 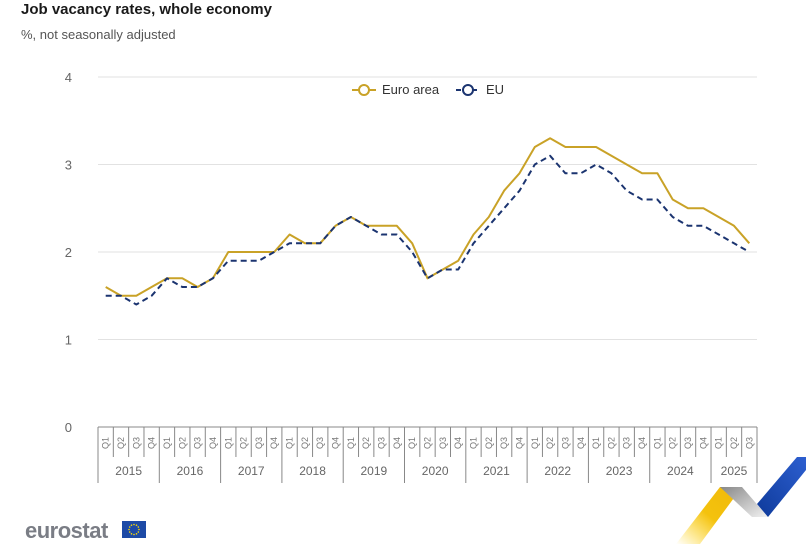 What do you see at coordinates (680, 471) in the screenshot?
I see `year-tick-label: 2024` at bounding box center [680, 471].